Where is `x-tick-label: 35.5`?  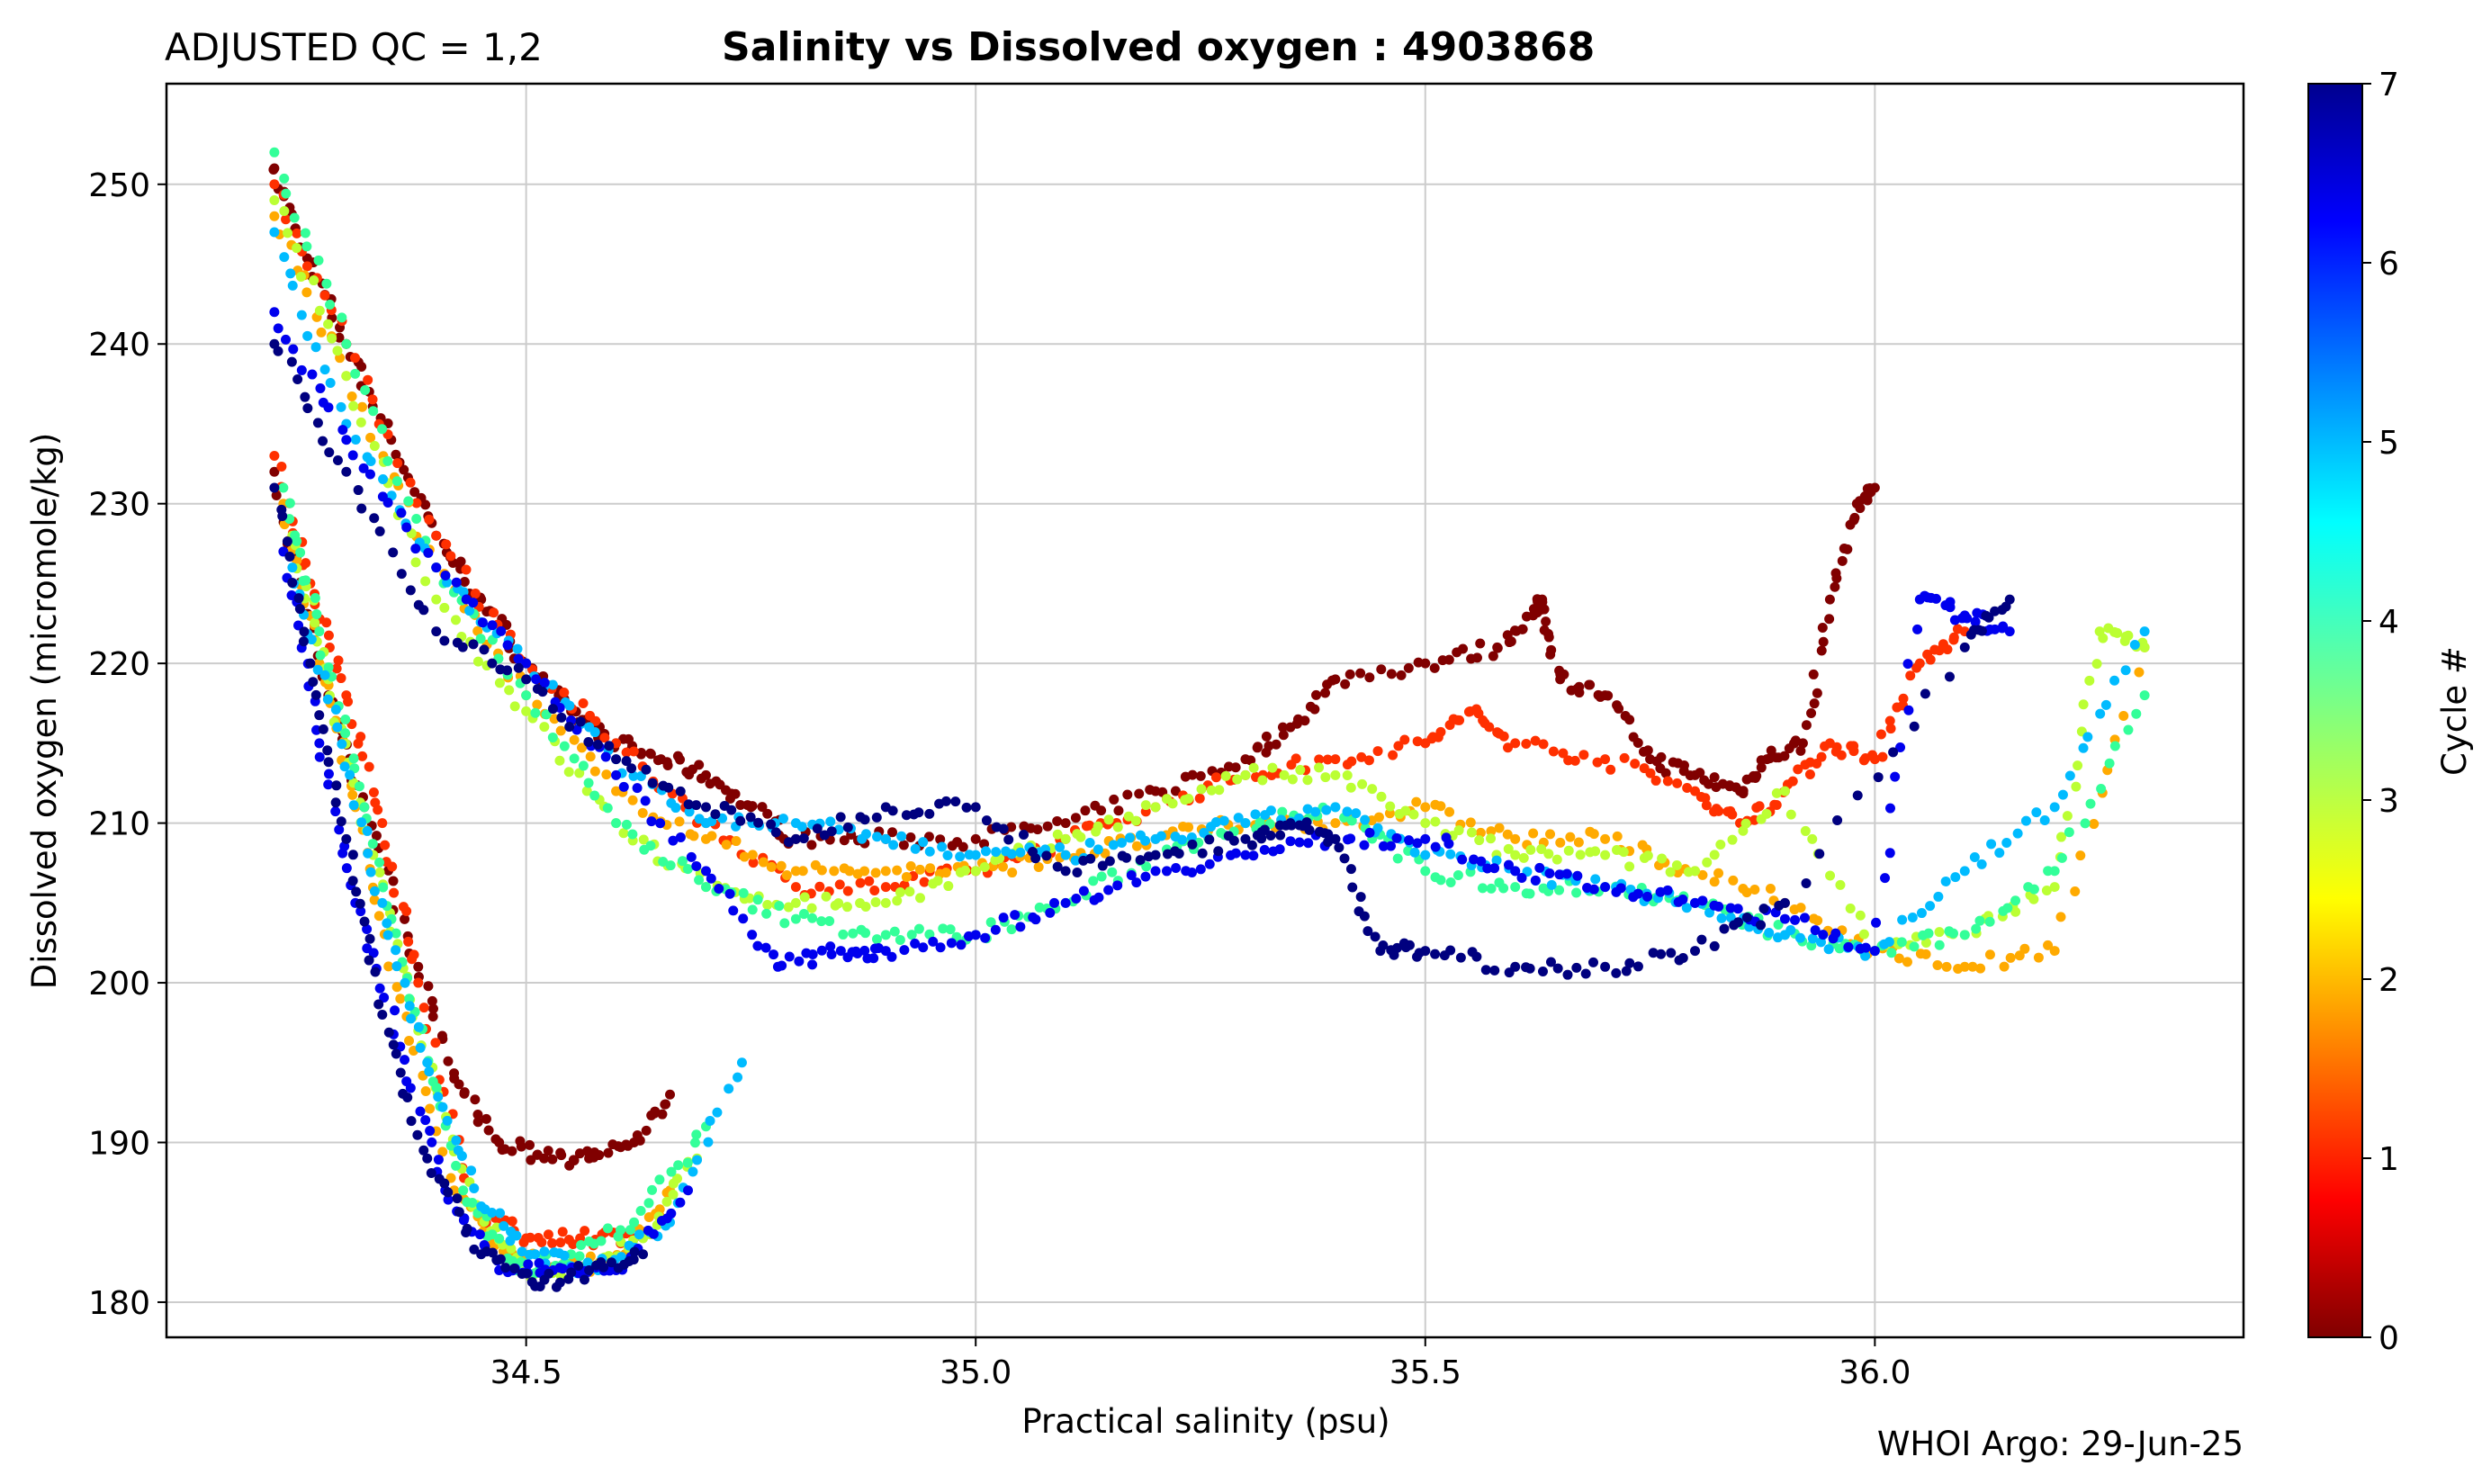
x-tick-label: 35.5 is located at coordinates (1425, 1372).